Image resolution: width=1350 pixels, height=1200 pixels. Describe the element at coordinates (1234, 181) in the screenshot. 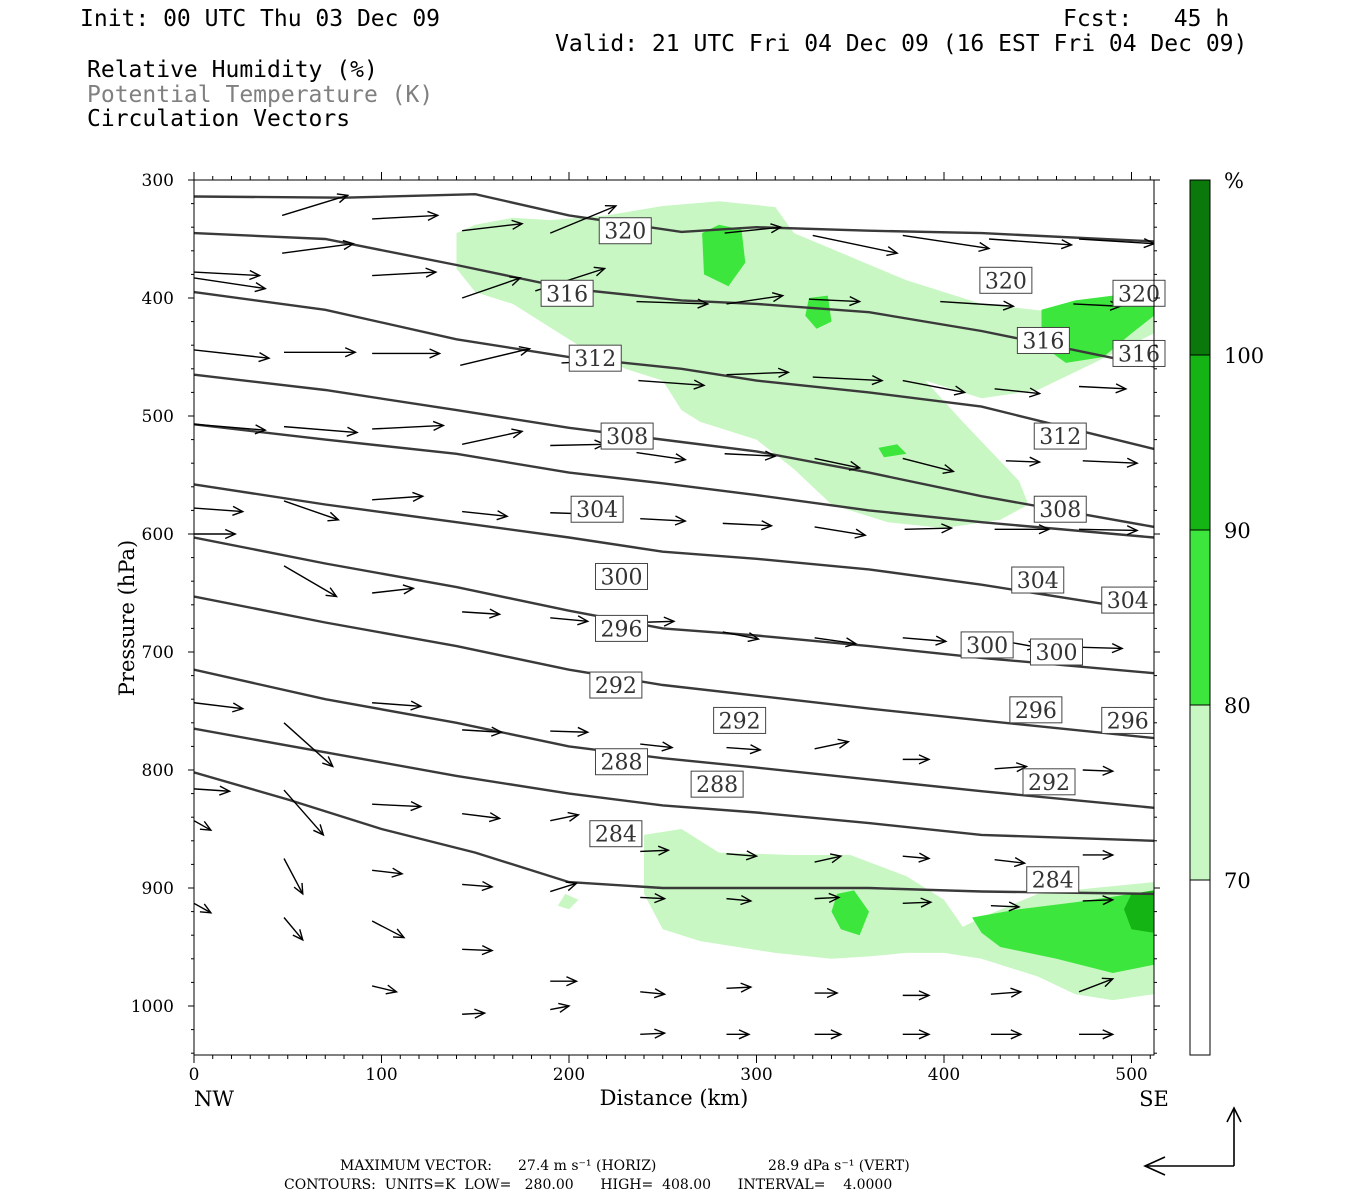

I see `colorbar-unit: %` at that location.